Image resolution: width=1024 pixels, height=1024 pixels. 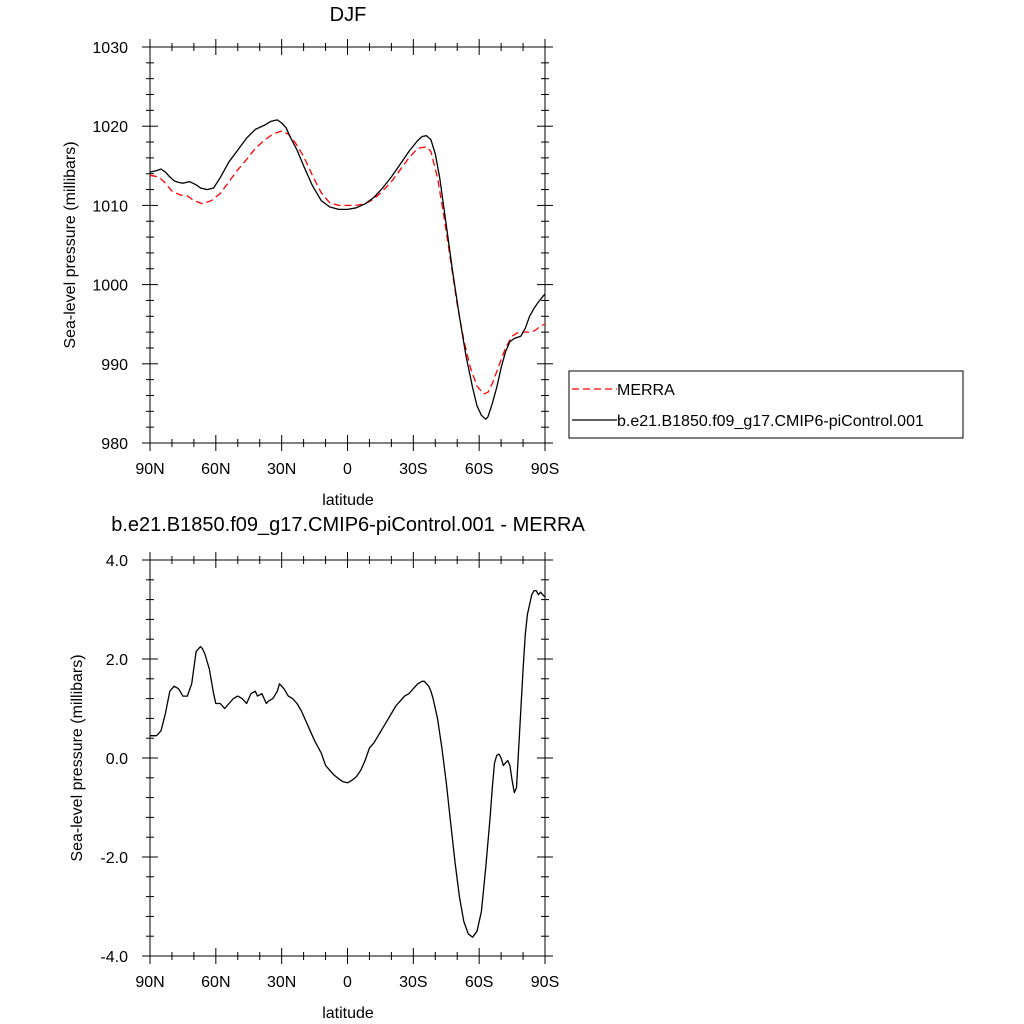 What do you see at coordinates (770, 421) in the screenshot?
I see `legend-model-label: b.e21.B1850.f09_g17.CMIP6-piControl.001` at bounding box center [770, 421].